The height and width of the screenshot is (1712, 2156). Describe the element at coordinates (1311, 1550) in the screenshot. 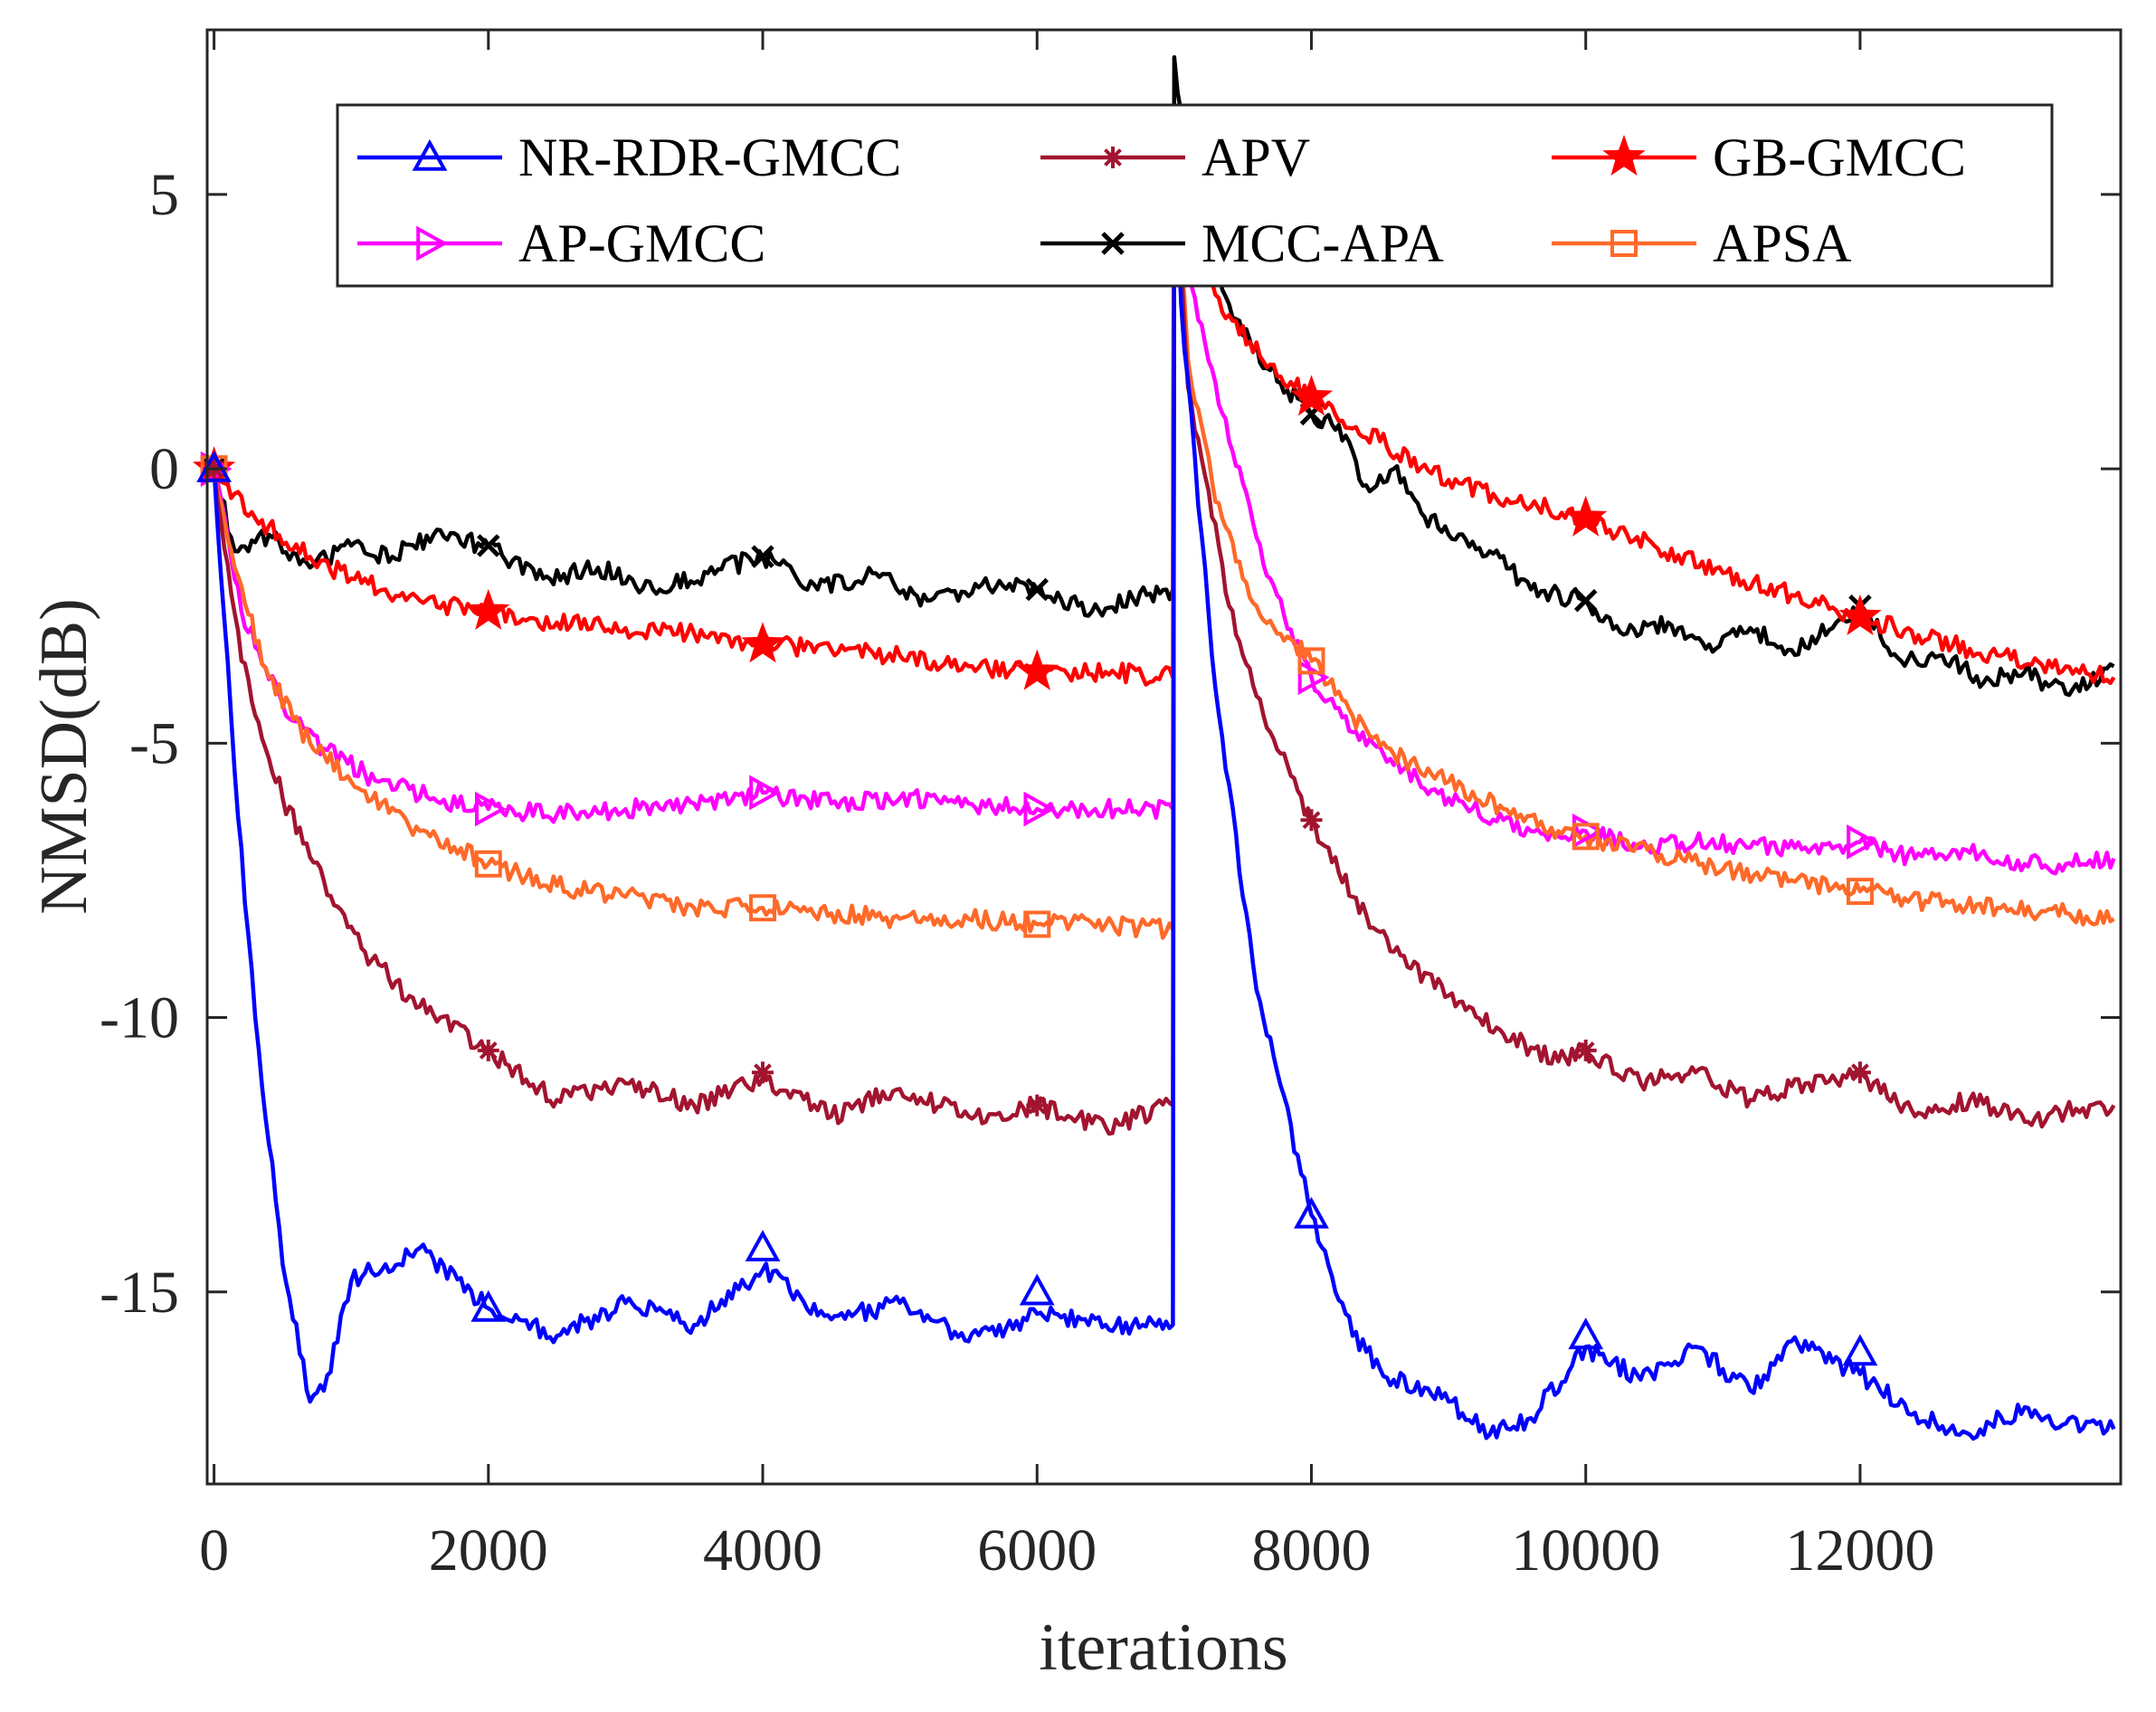

I see `x-tick-label: 8000` at that location.